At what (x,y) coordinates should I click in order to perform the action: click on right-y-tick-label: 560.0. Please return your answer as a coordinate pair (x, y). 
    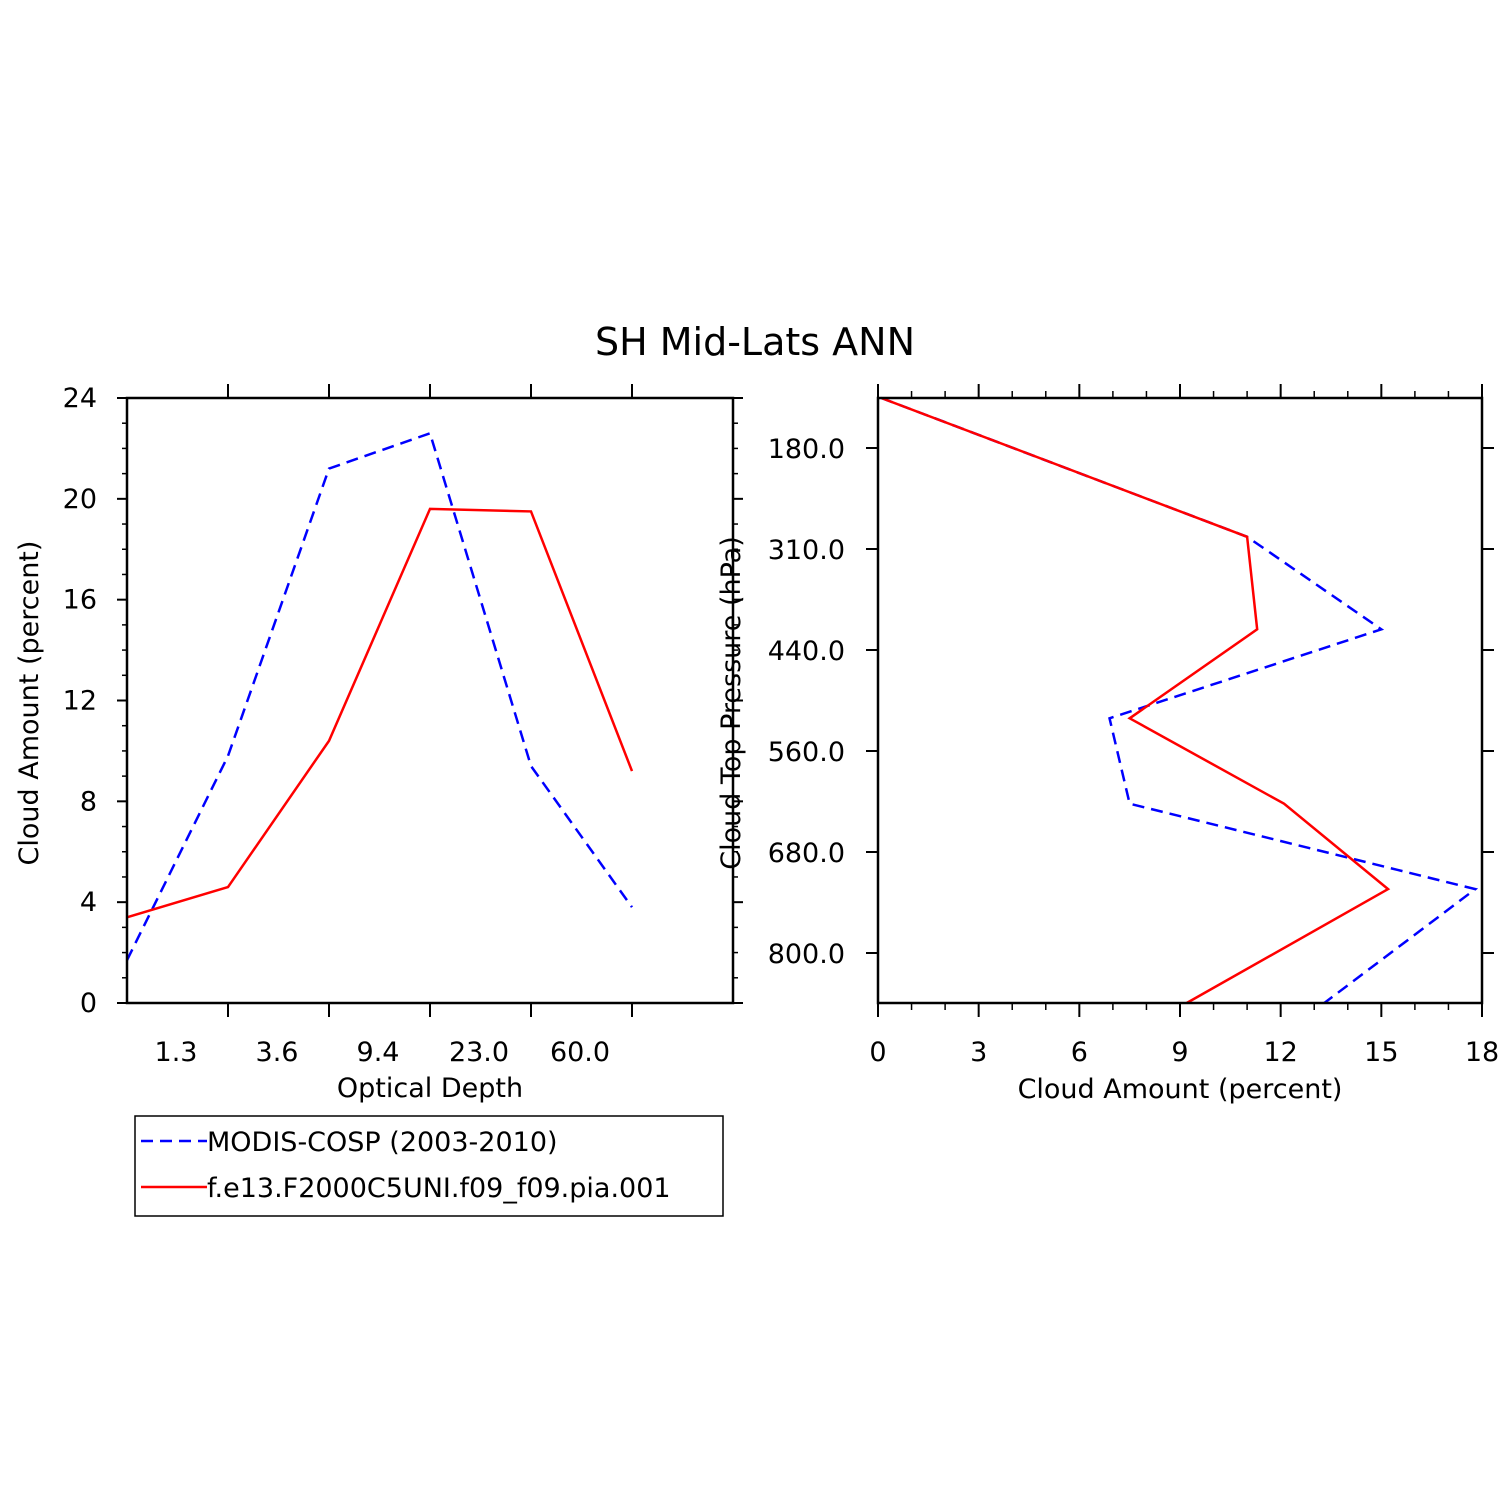
    Looking at the image, I should click on (806, 752).